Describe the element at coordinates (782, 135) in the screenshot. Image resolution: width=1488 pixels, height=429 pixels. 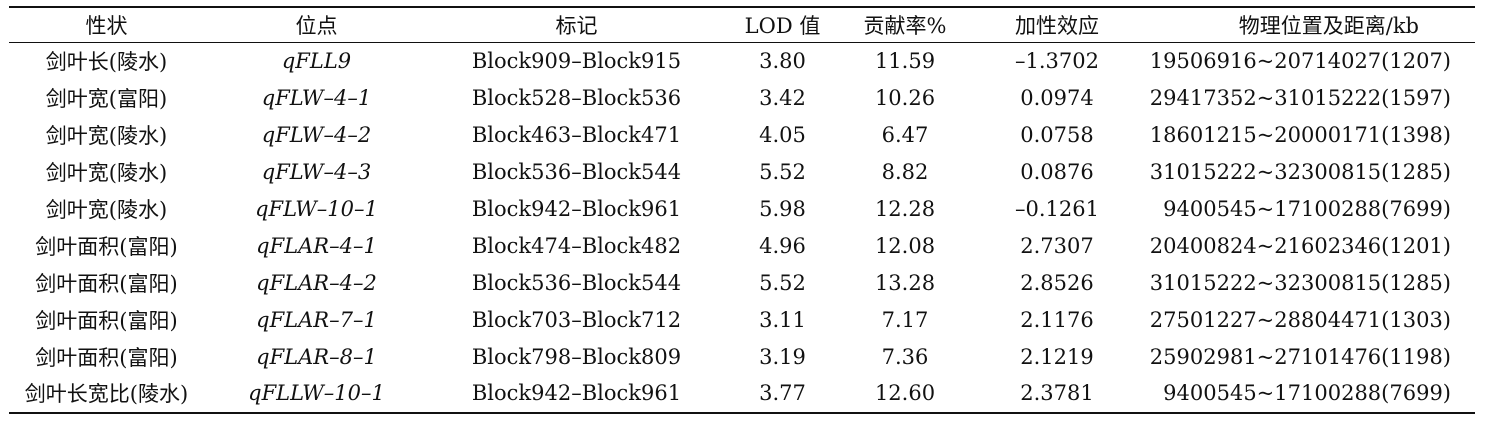
I see `cell-lod: 4.05` at that location.